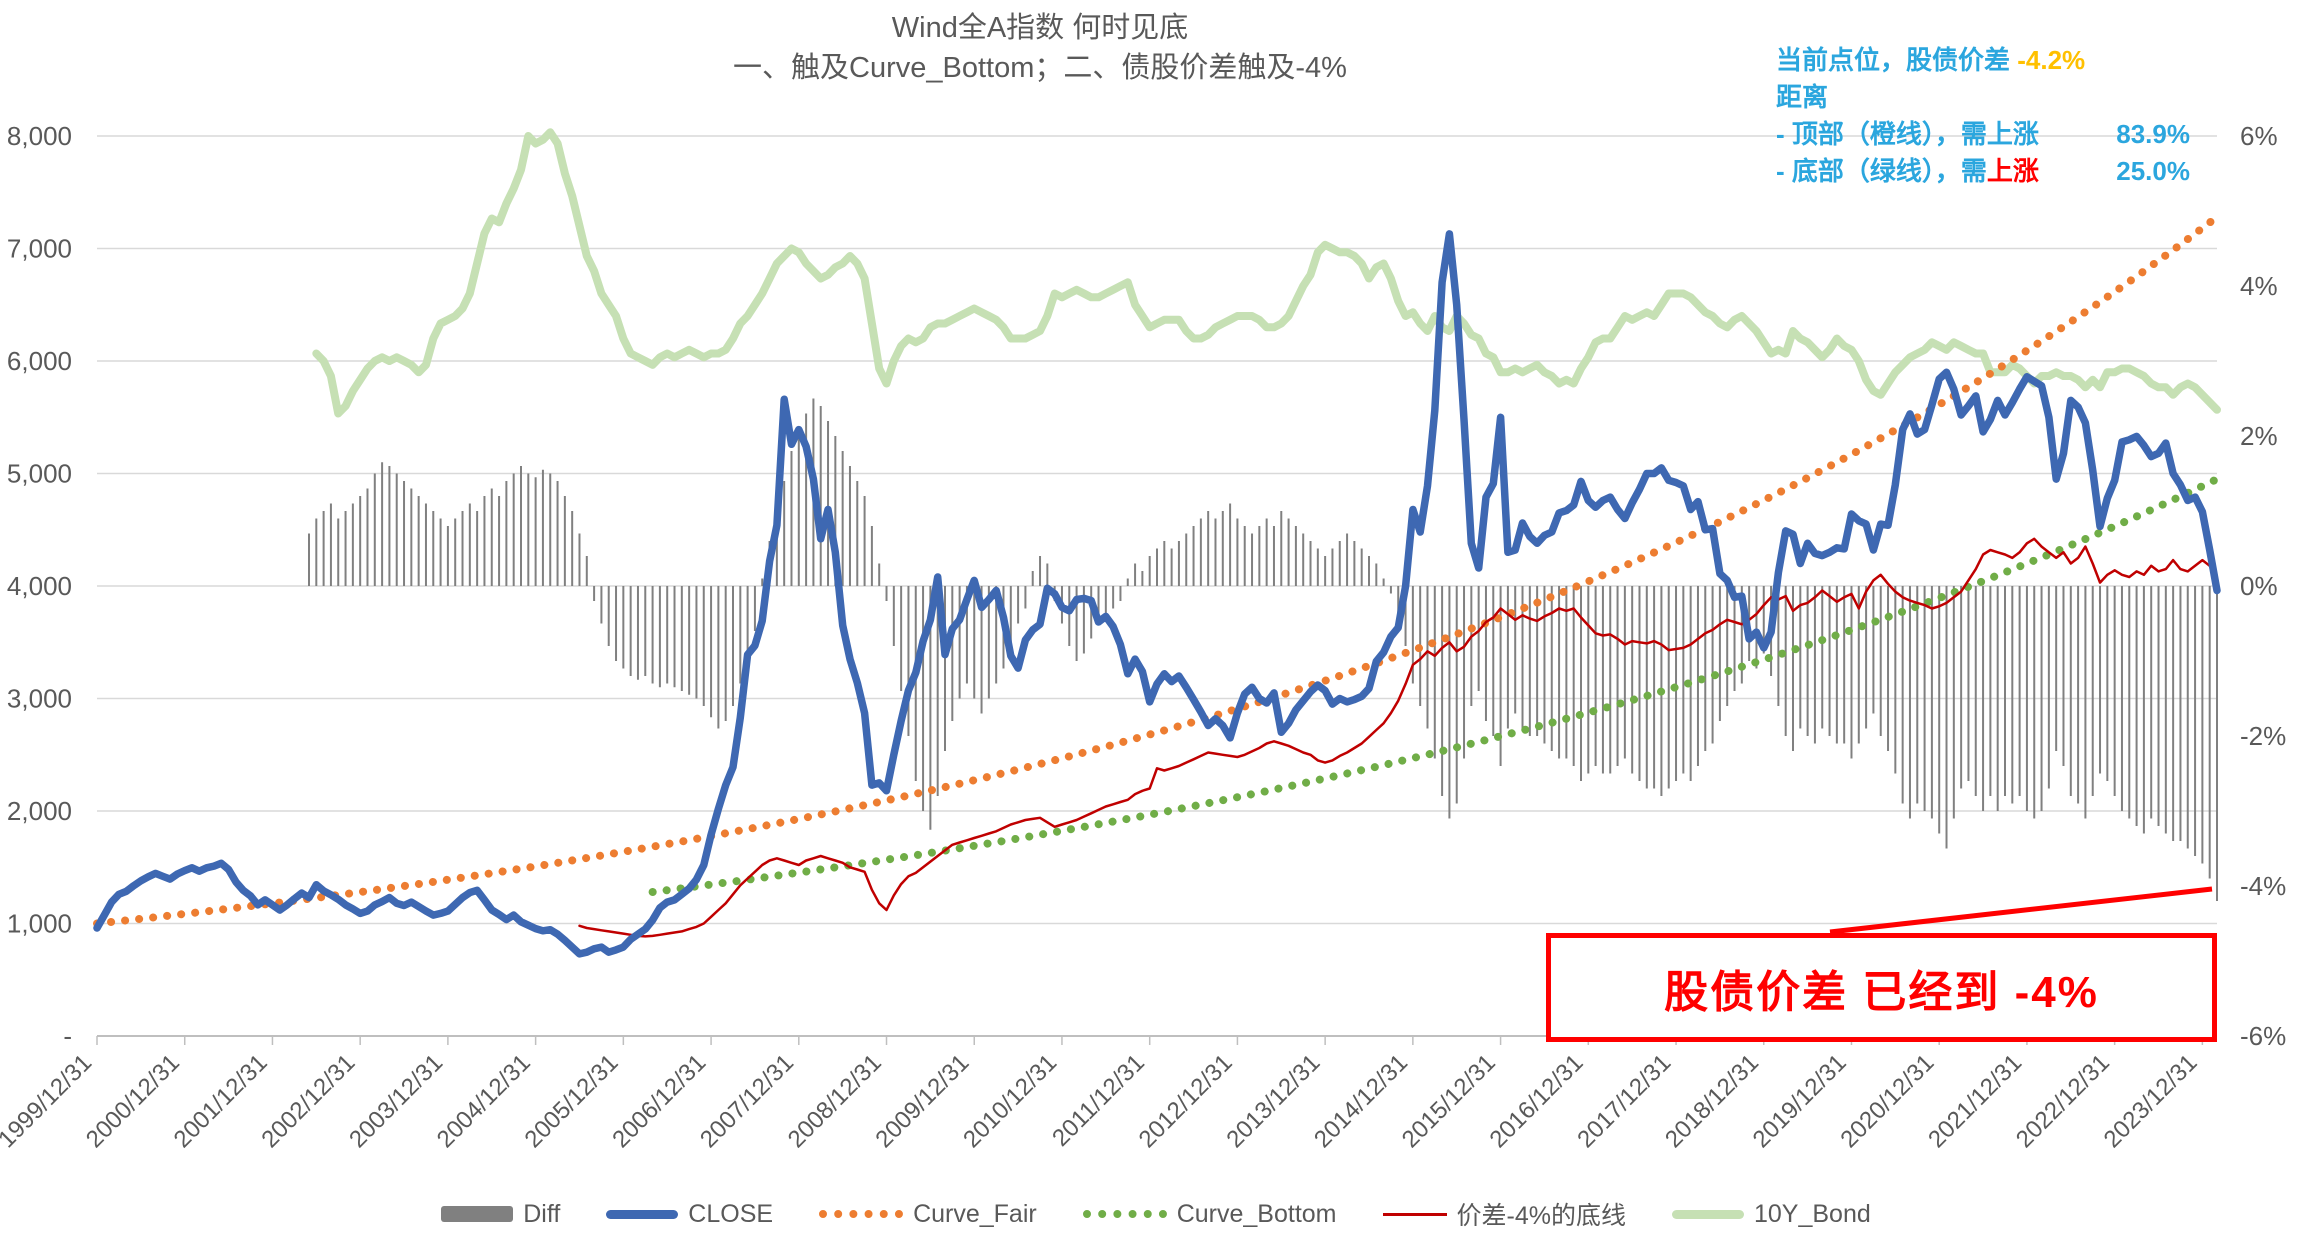 The width and height of the screenshot is (2312, 1244). I want to click on legend-label-diff: Diff, so click(542, 1213).